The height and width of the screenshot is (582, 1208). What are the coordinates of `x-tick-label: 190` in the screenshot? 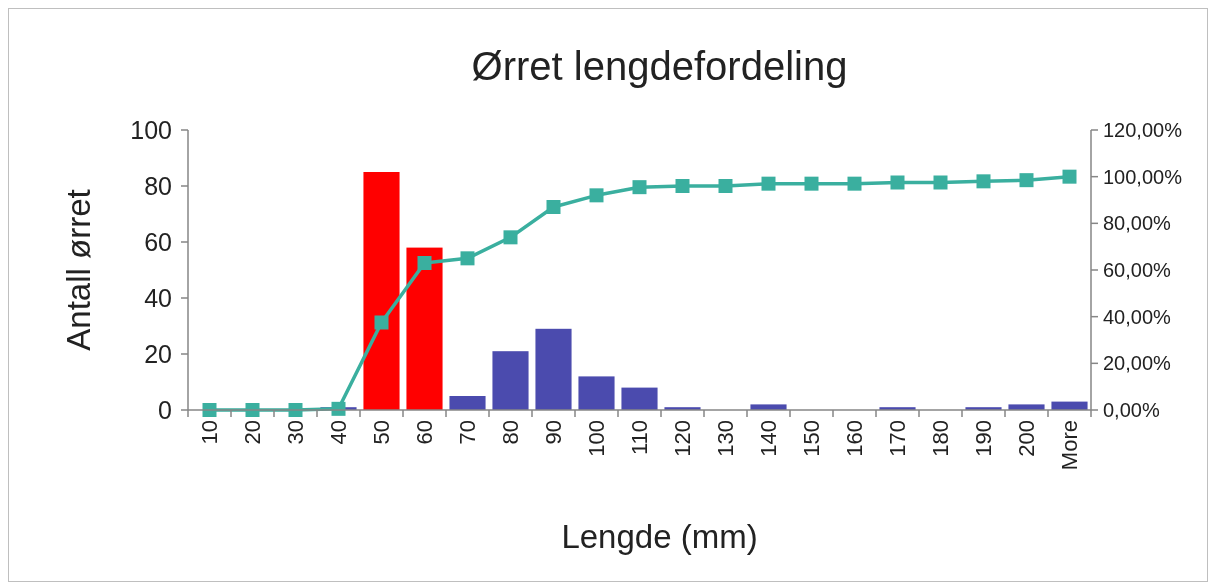 It's located at (984, 438).